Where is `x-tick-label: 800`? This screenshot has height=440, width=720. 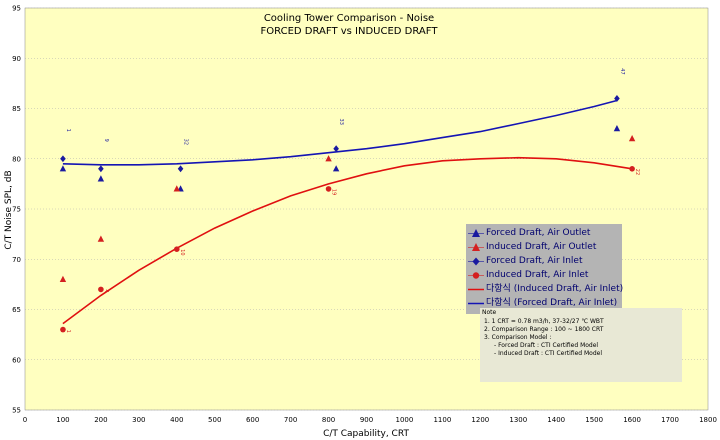
x-tick-label: 800 is located at coordinates (328, 420).